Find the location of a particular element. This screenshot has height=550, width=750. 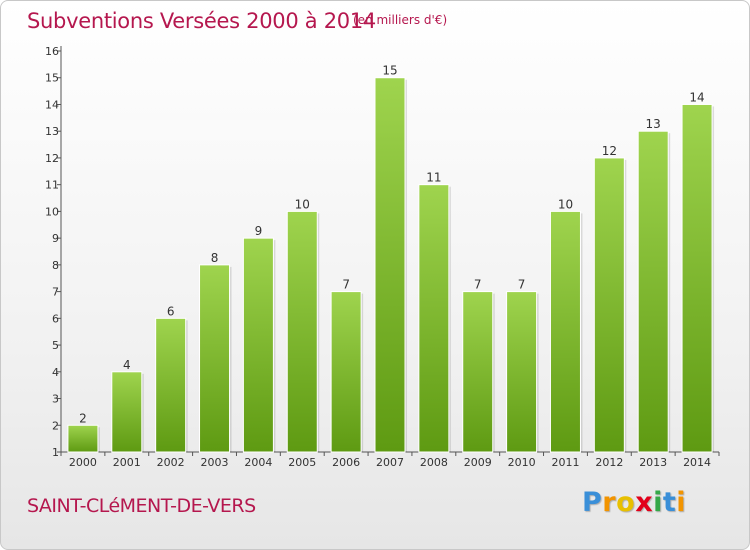

y-tick-label: 7 is located at coordinates (55, 292).